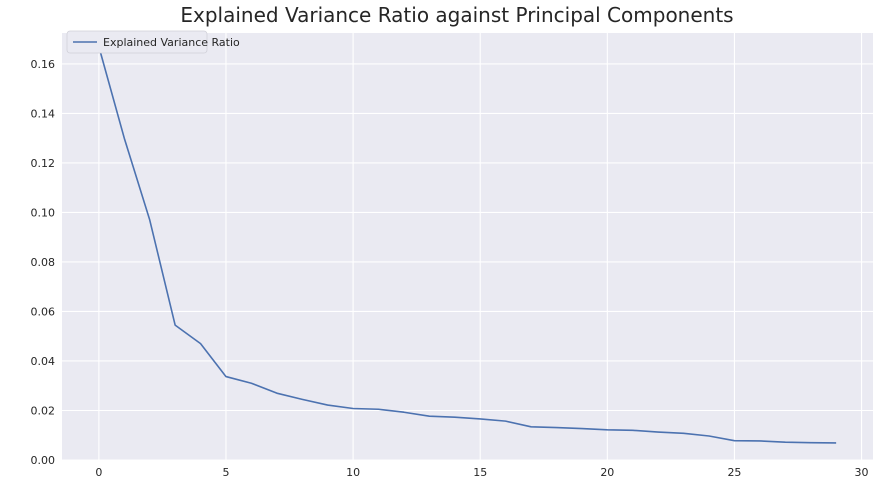 Image resolution: width=888 pixels, height=489 pixels. What do you see at coordinates (43, 410) in the screenshot?
I see `y-tick-label: 0.02` at bounding box center [43, 410].